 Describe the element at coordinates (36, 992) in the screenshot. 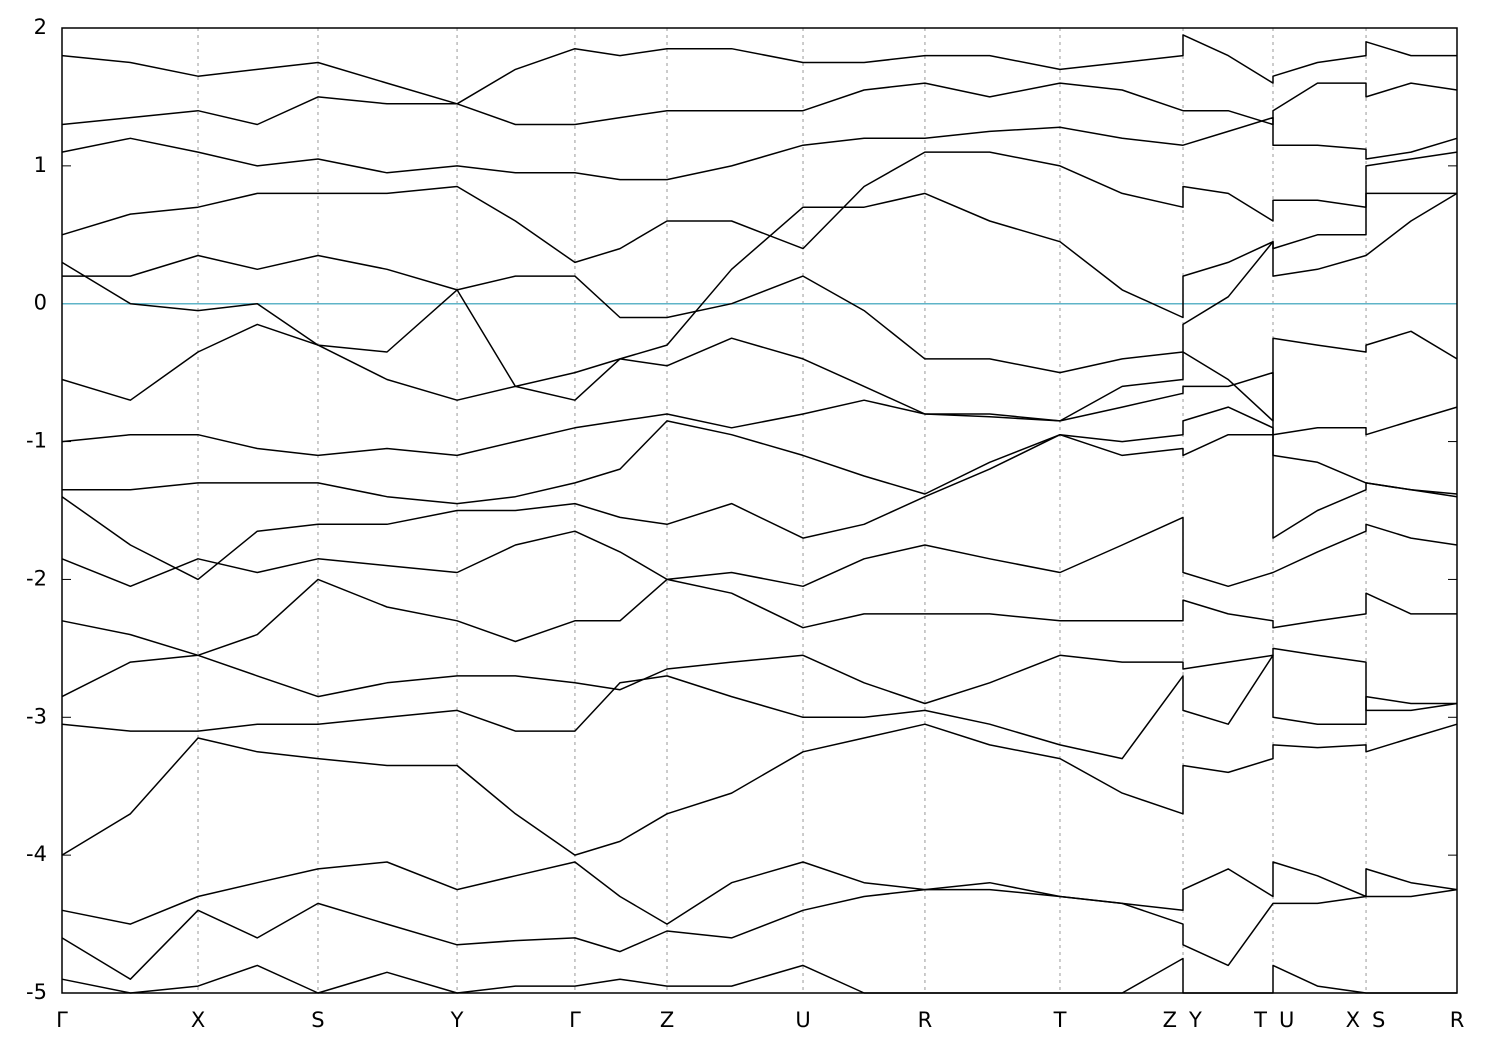

I see `y-tick-label: -5` at that location.